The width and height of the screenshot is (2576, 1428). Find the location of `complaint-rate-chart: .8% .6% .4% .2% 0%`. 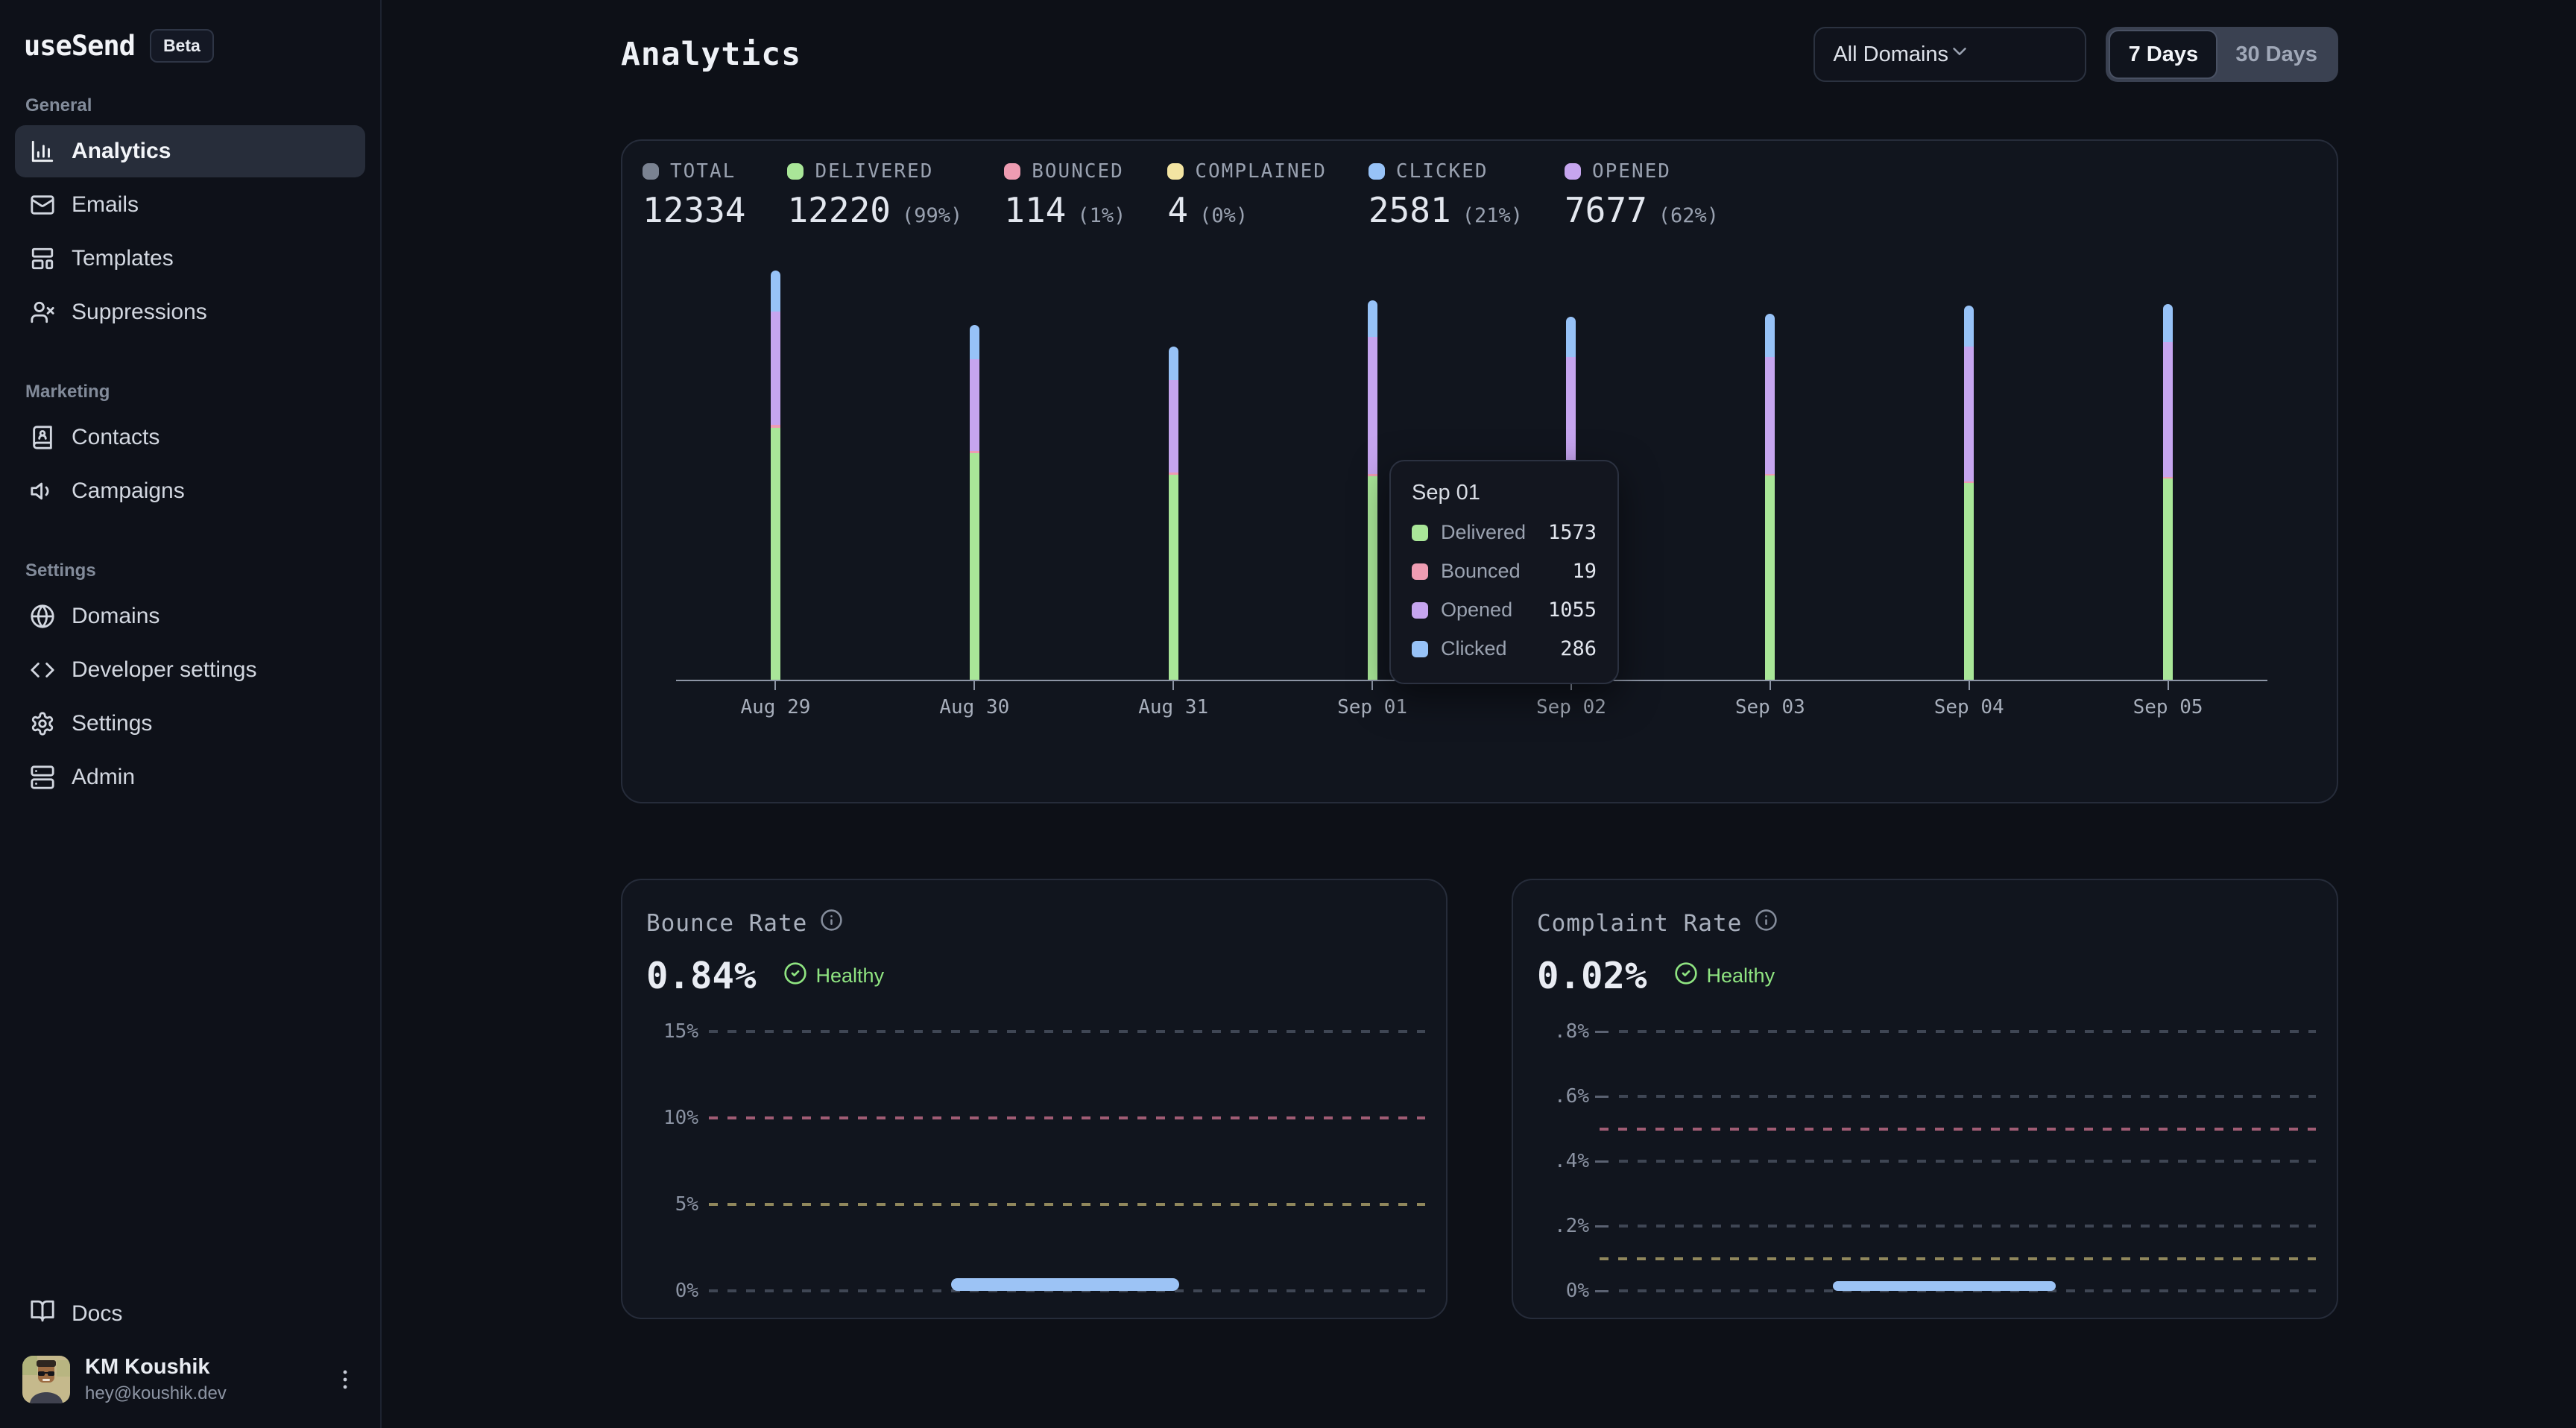

complaint-rate-chart: .8% .6% .4% .2% 0% is located at coordinates (1925, 1172).